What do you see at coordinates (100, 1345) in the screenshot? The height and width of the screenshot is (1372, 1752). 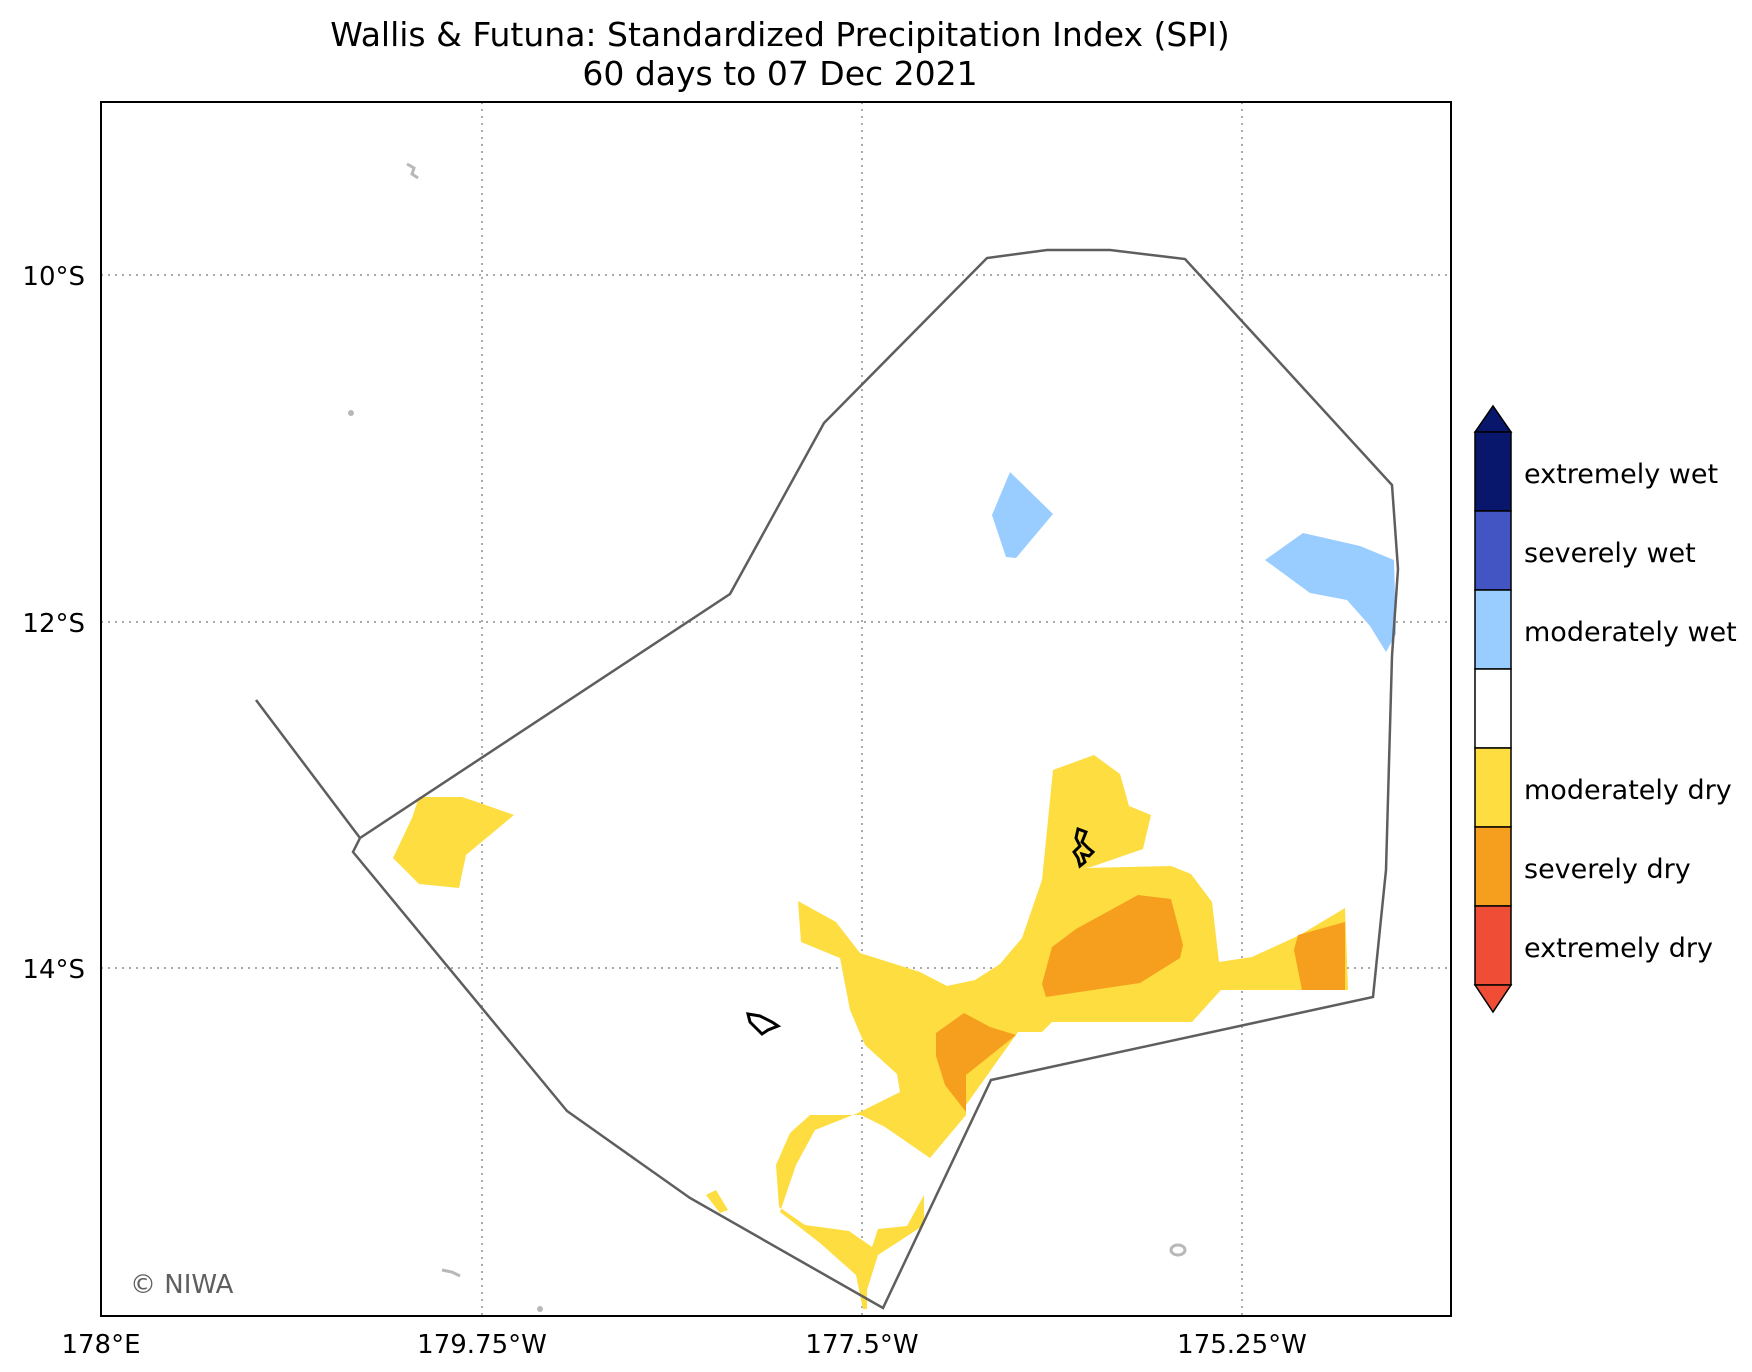 I see `lon-tick-label: 178°E` at bounding box center [100, 1345].